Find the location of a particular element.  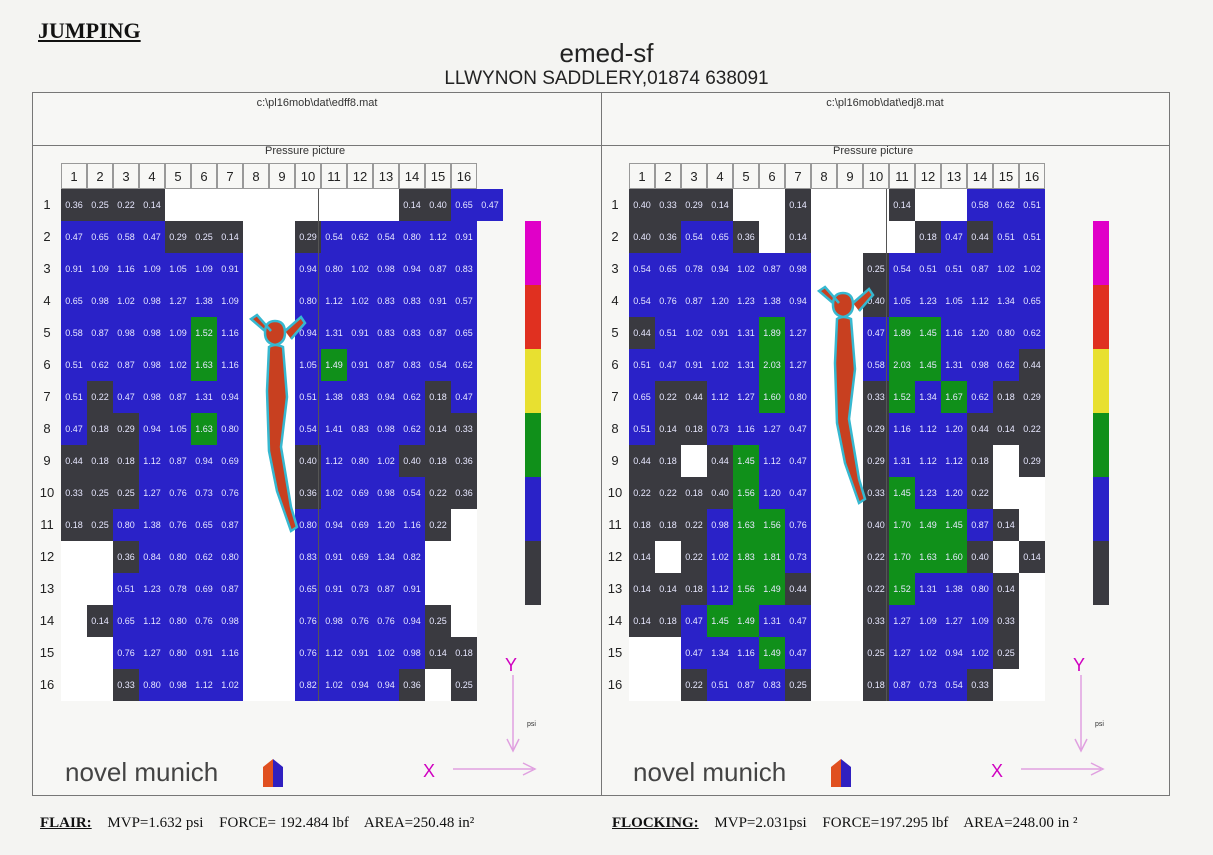

pressure-cell: 1.34 is located at coordinates (386, 557).